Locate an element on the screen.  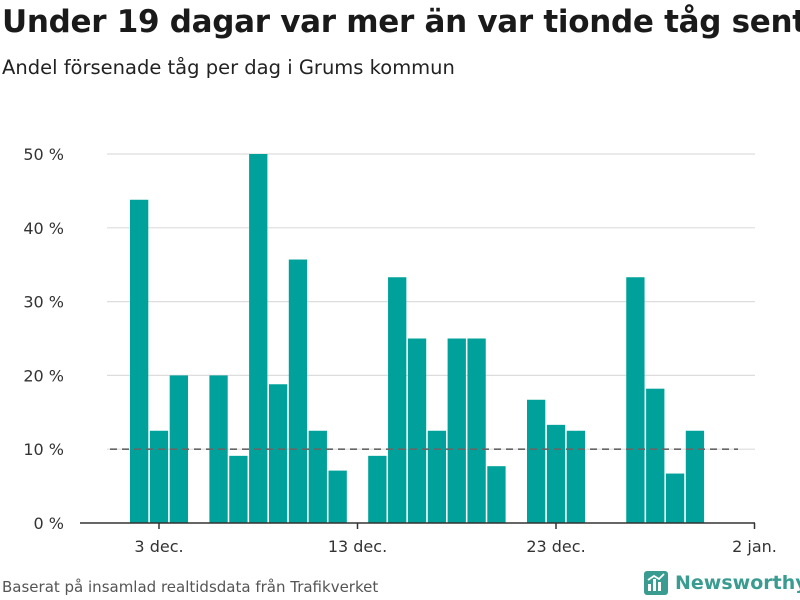
x-tick-label: 23 dec. is located at coordinates (555, 546).